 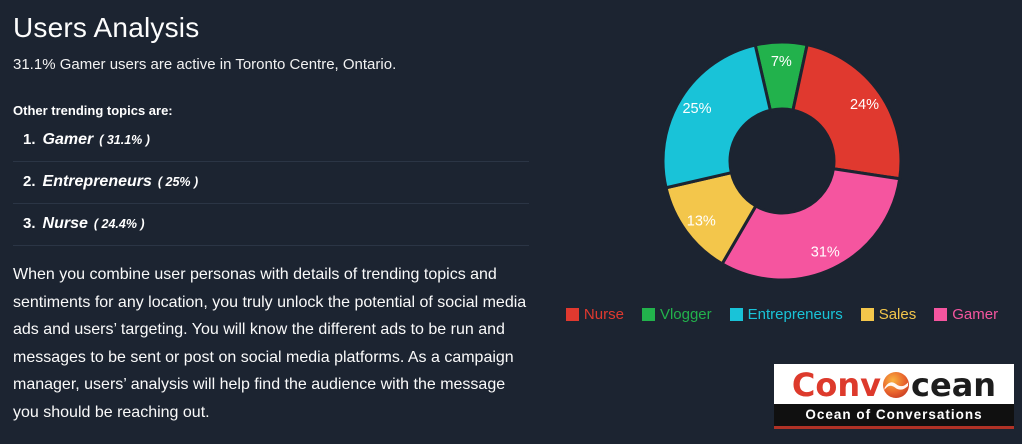 I want to click on trending-heading: Other trending topics are:, so click(x=93, y=110).